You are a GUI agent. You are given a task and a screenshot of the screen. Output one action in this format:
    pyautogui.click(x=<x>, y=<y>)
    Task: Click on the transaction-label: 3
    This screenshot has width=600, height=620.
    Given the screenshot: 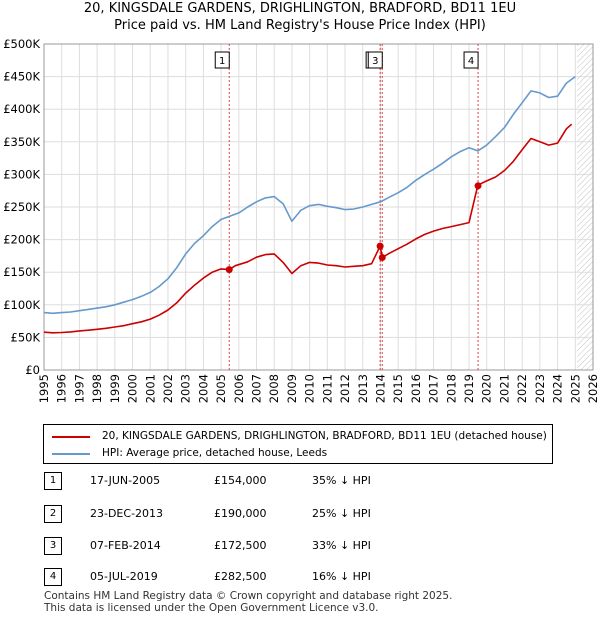 What is the action you would take?
    pyautogui.click(x=375, y=61)
    